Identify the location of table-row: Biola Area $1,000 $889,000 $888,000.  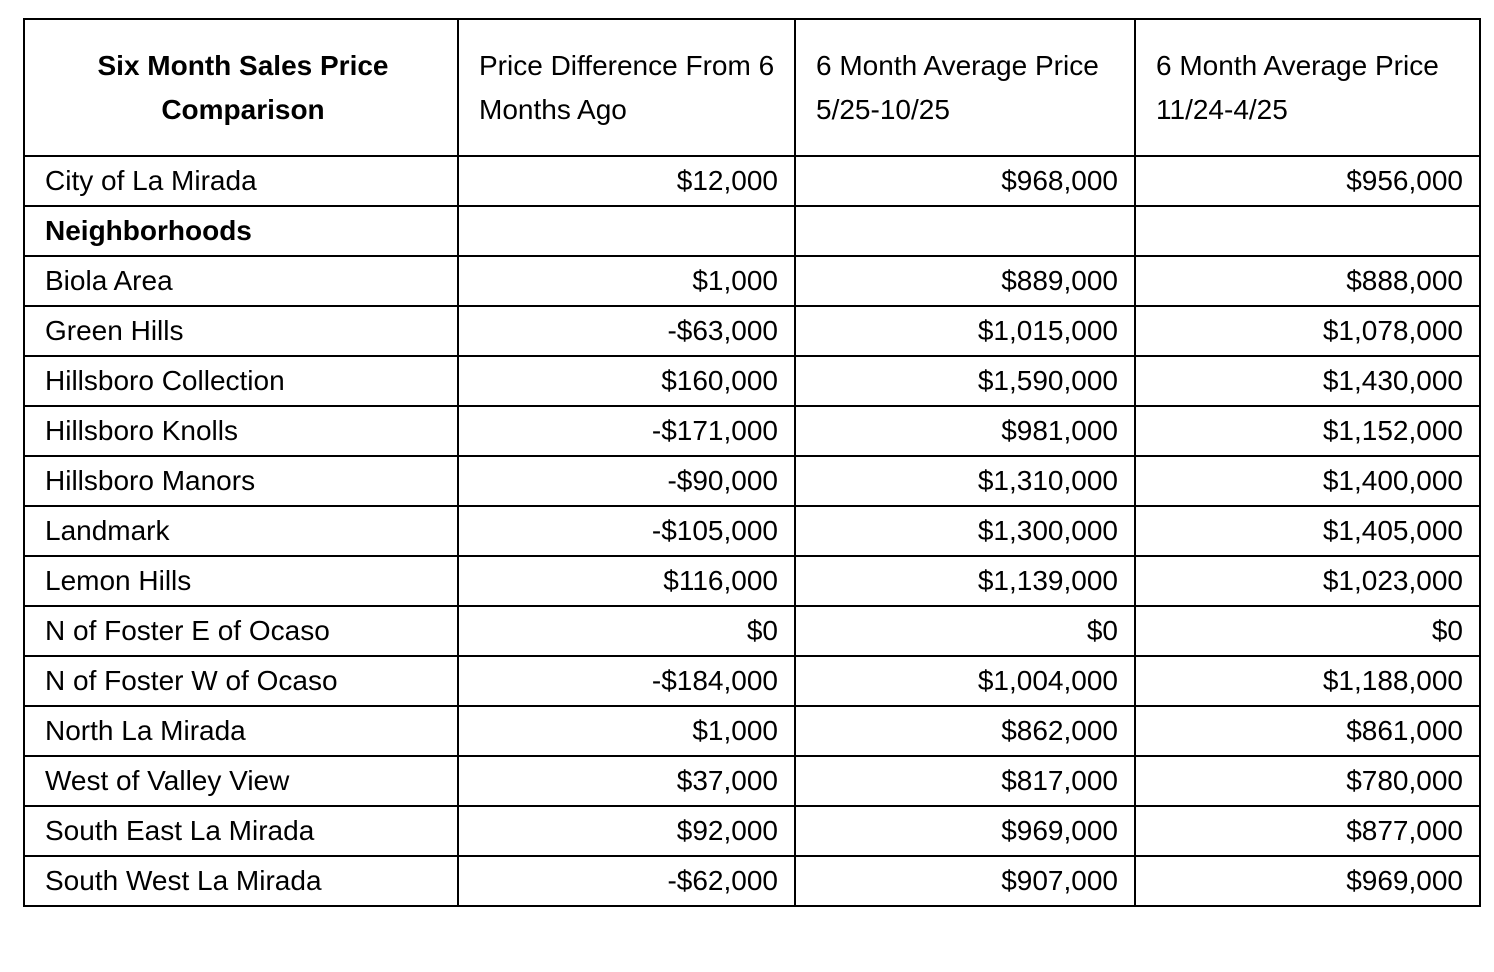
(752, 281).